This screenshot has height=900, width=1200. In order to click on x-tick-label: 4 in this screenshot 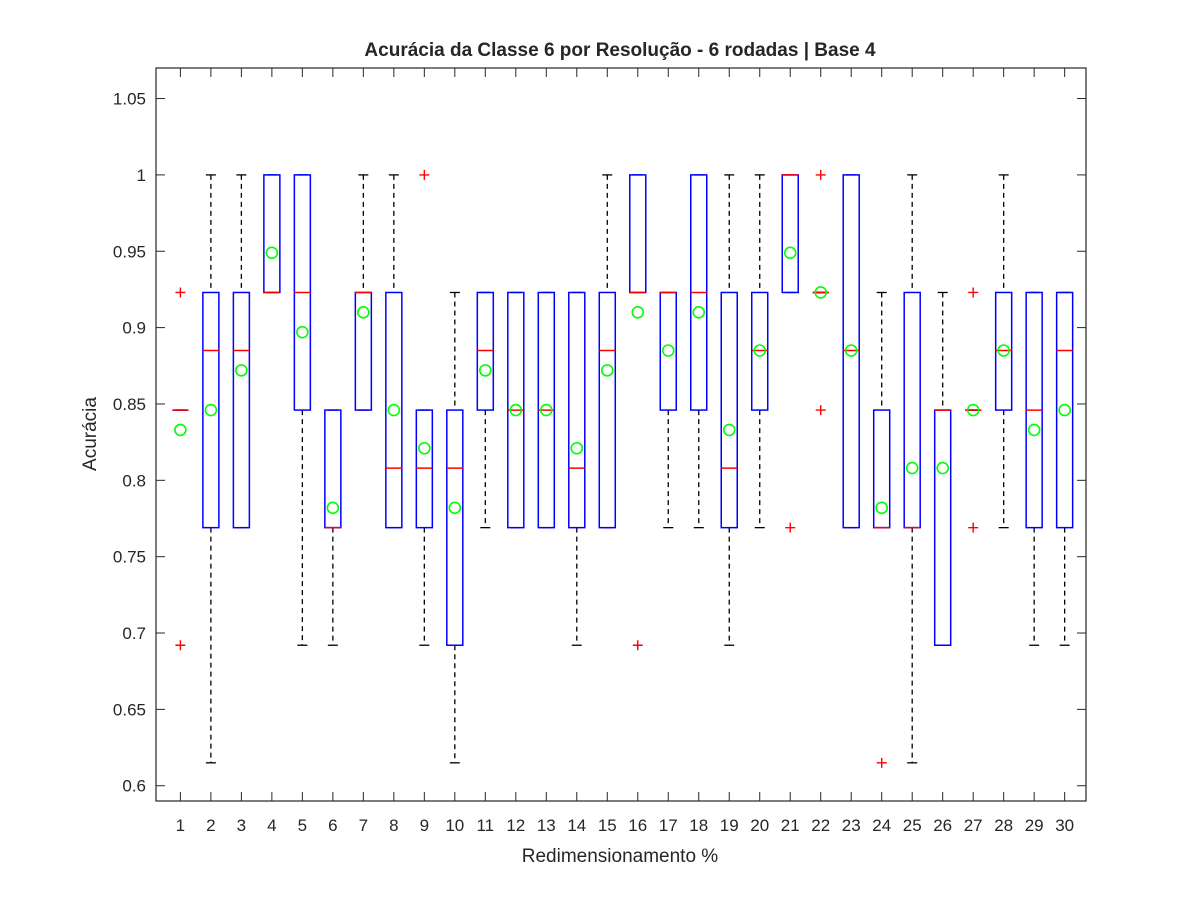, I will do `click(271, 825)`.